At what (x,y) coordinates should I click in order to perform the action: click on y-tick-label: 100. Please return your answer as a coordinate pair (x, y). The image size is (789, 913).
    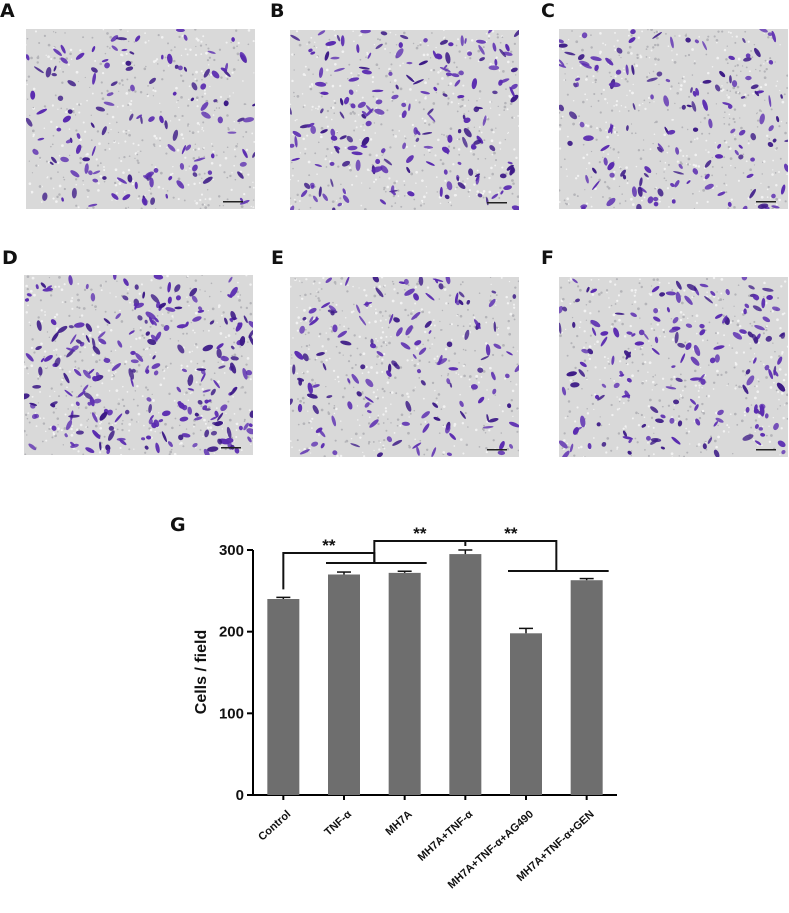
    Looking at the image, I should click on (231, 713).